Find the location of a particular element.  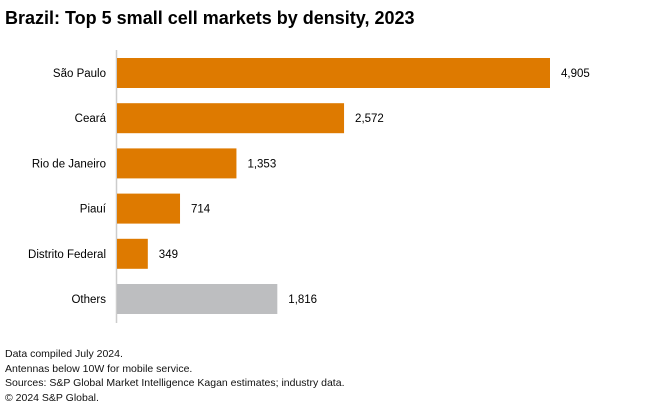

data-label-rio-de-janeiro: 1,353 is located at coordinates (261, 164).